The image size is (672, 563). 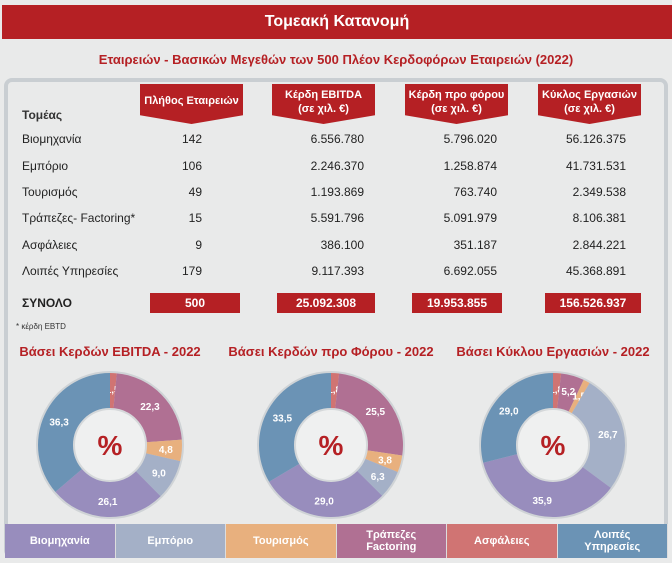 I want to click on cell-ebitda: 5.591.796, so click(x=337, y=218).